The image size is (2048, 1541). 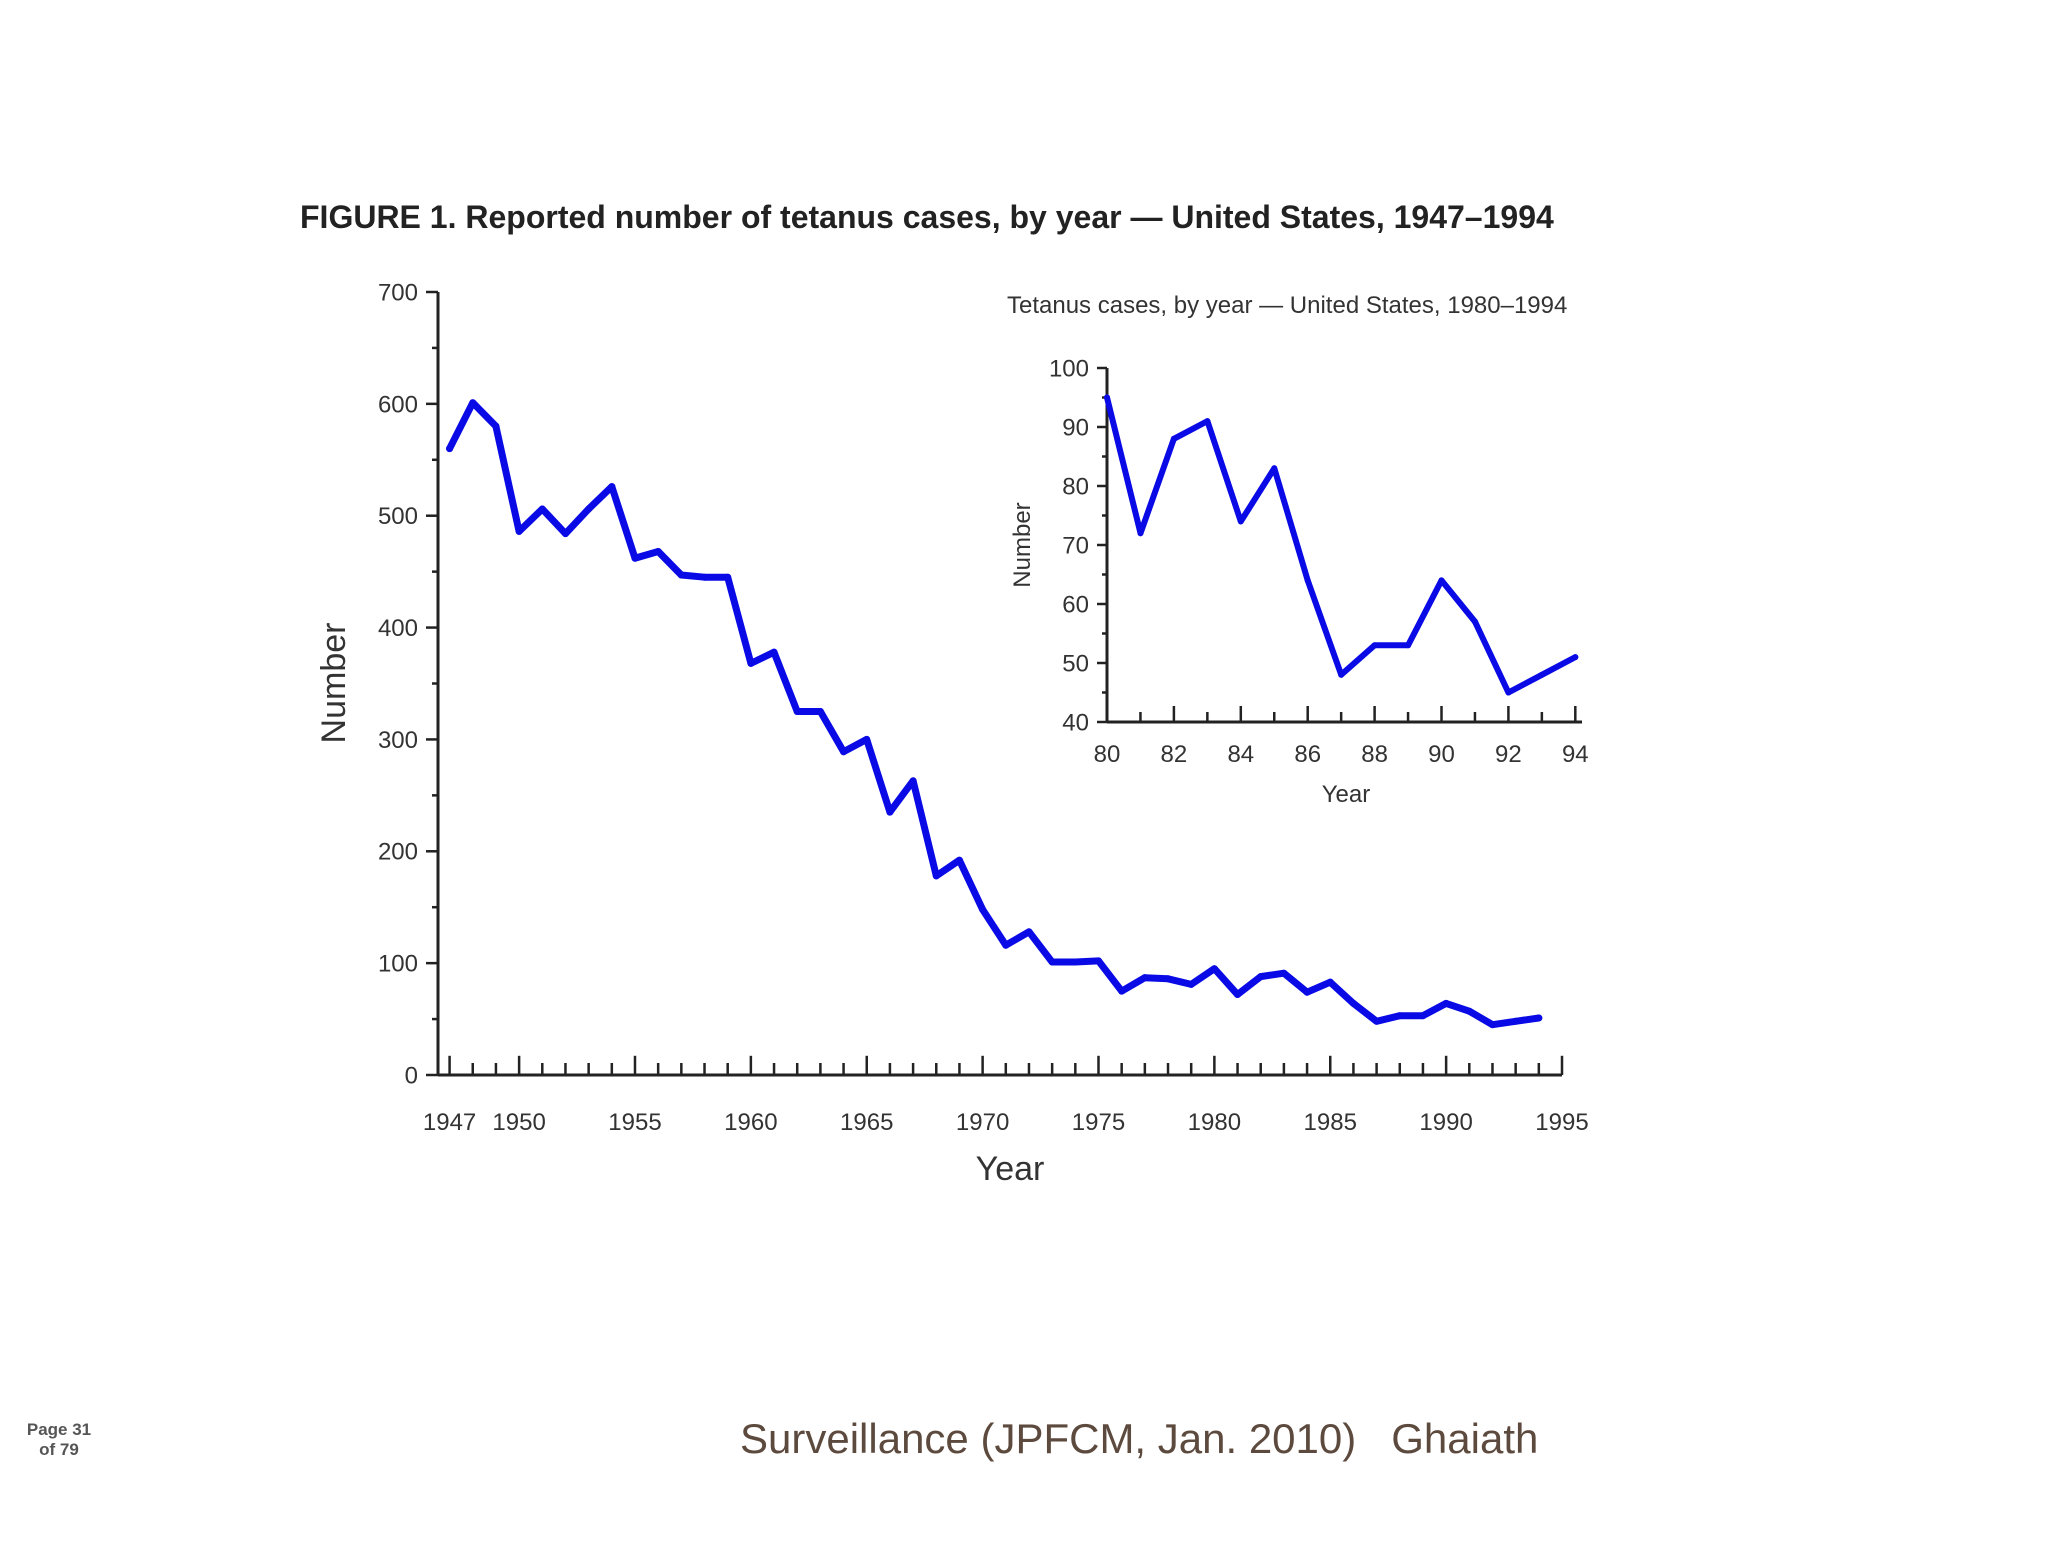 I want to click on inset-x-tick-label: 92, so click(x=1508, y=754).